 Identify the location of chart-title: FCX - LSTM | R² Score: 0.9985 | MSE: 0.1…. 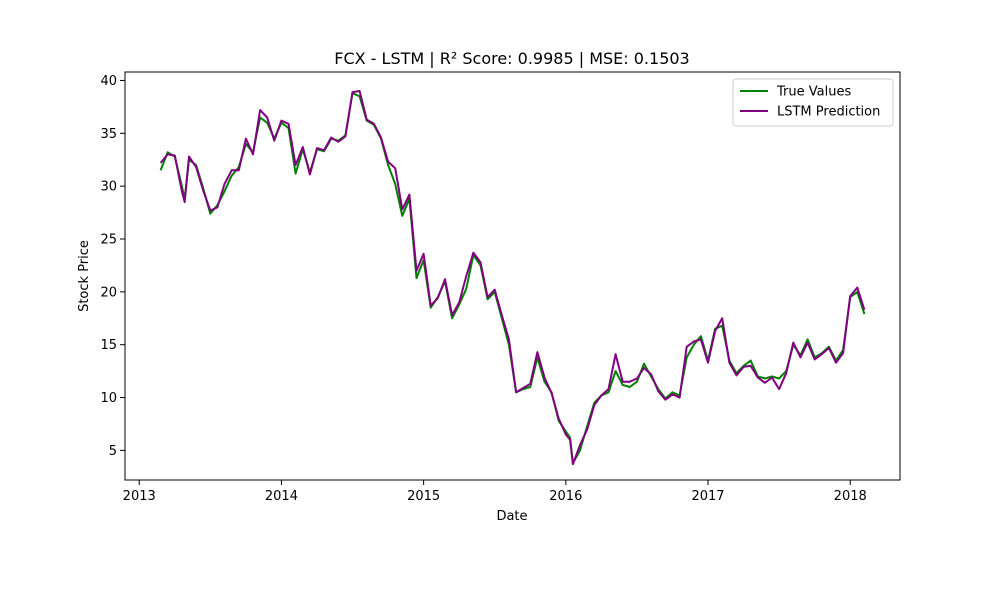
(511, 58).